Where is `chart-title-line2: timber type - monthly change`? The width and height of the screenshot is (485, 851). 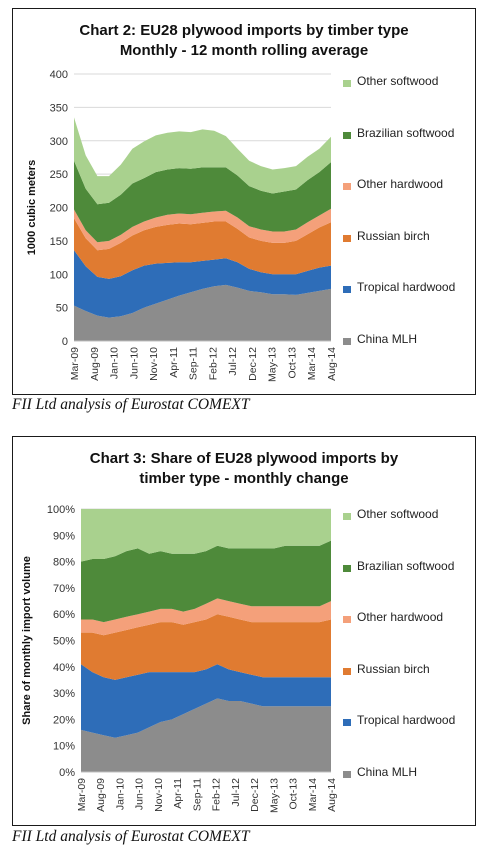
chart-title-line2: timber type - monthly change is located at coordinates (244, 478).